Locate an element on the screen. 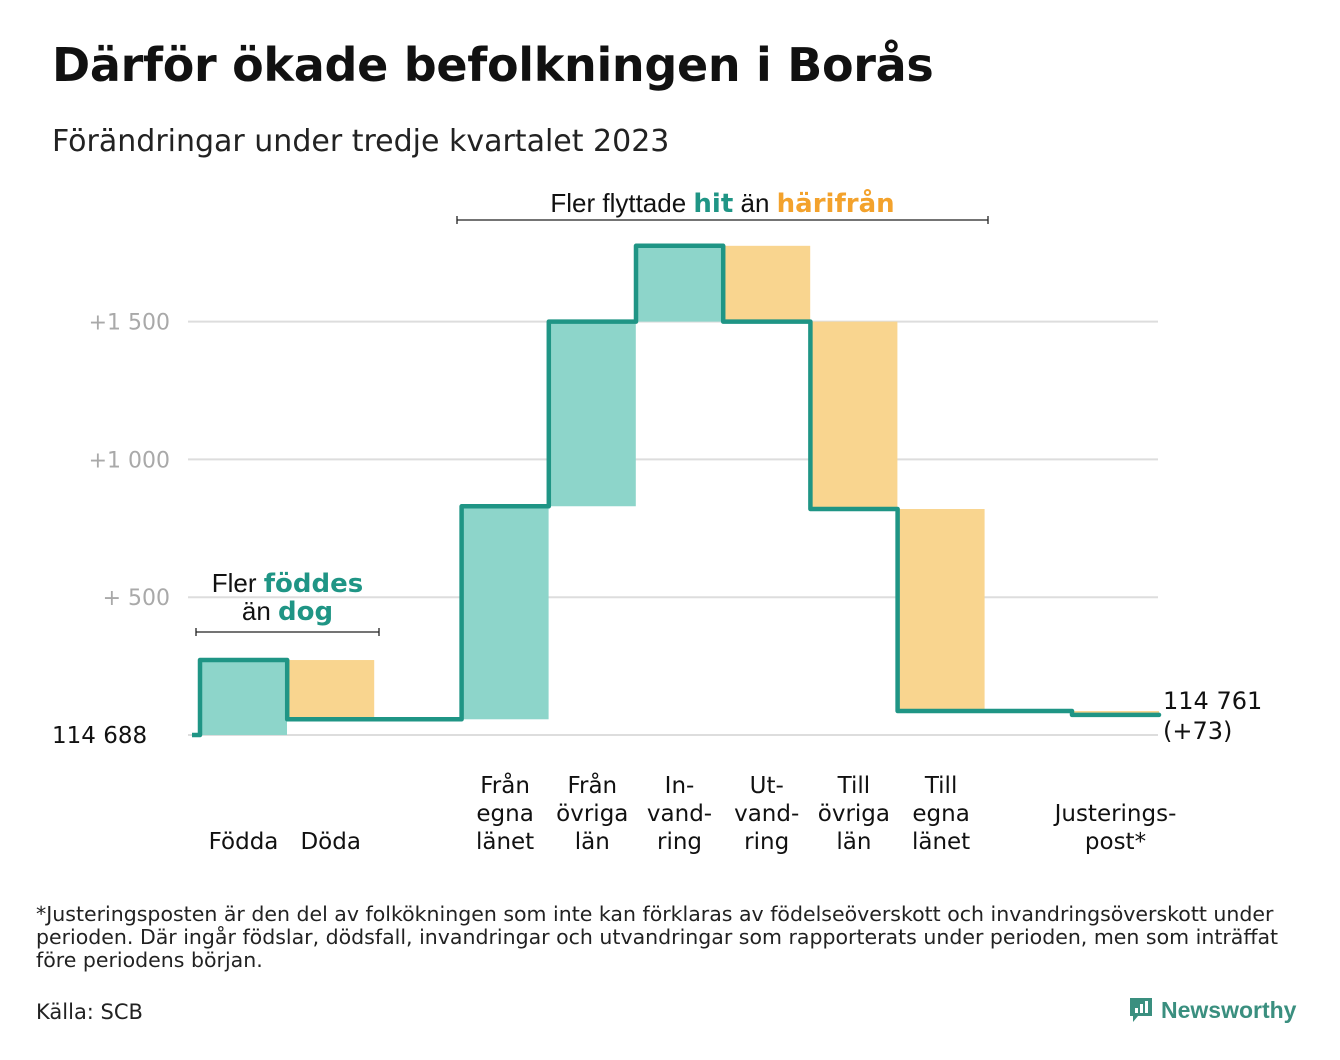 The image size is (1340, 1060). brand-logo: Newsworthy is located at coordinates (1212, 1010).